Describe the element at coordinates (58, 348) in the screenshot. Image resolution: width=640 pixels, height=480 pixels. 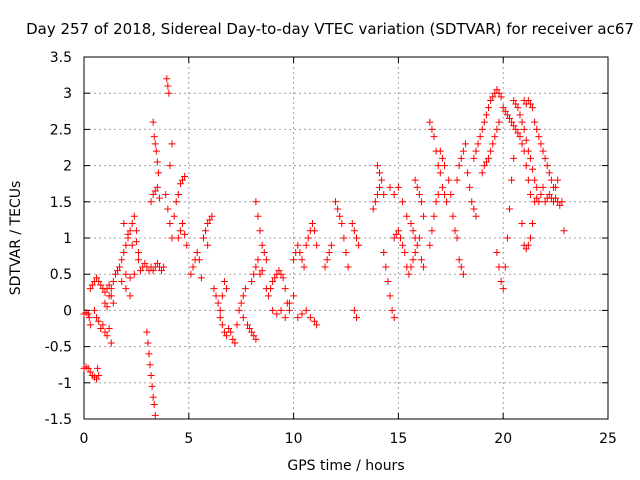
I see `y-tick-label: -0.5` at that location.